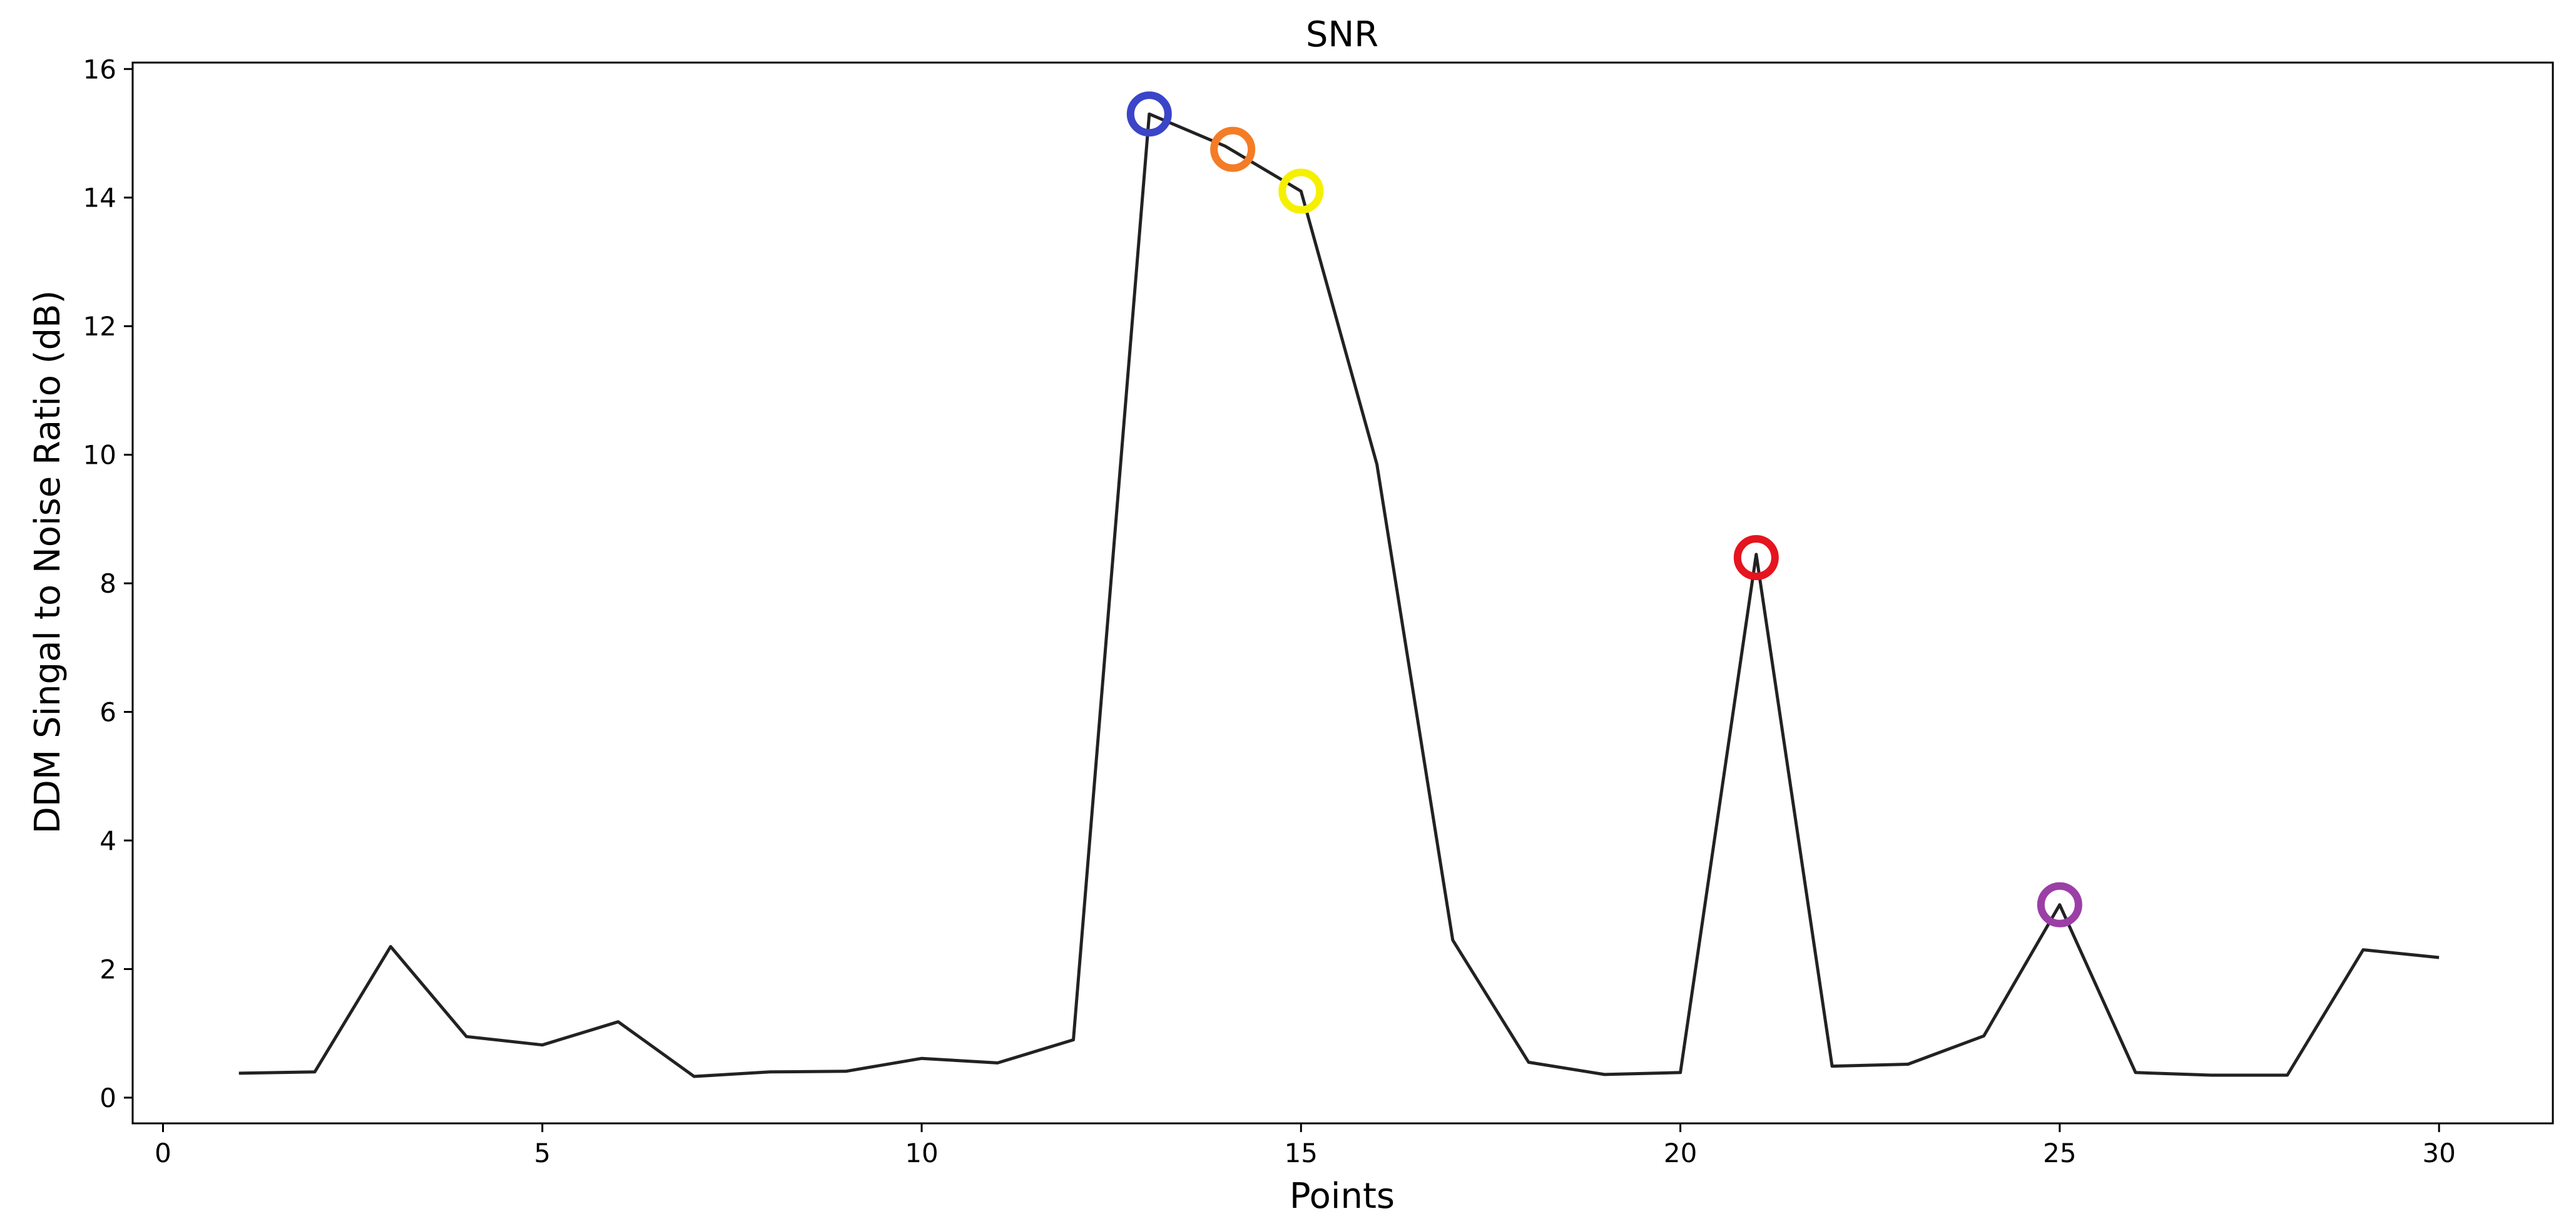 The image size is (2576, 1226). Describe the element at coordinates (107, 713) in the screenshot. I see `y-tick-label: 6` at that location.